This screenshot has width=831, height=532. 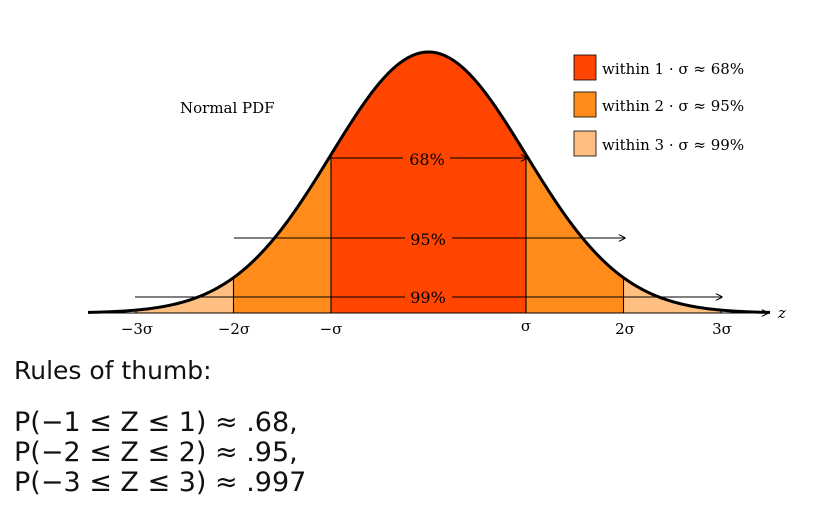 What do you see at coordinates (722, 329) in the screenshot?
I see `tick-label: 3σ` at bounding box center [722, 329].